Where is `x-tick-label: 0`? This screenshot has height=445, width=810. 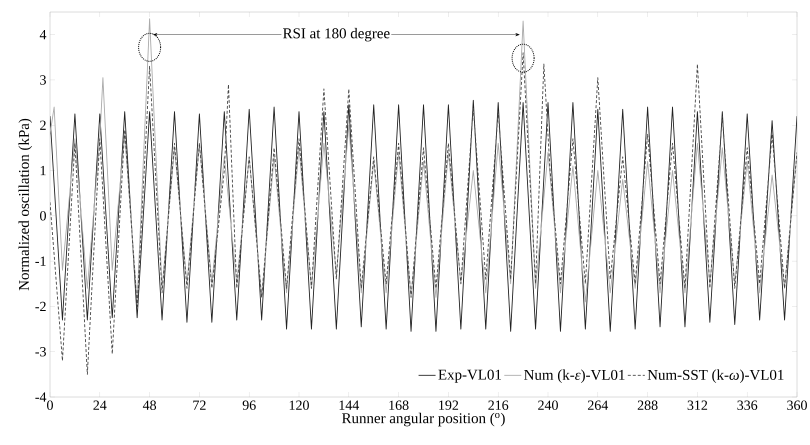 x-tick-label: 0 is located at coordinates (50, 405).